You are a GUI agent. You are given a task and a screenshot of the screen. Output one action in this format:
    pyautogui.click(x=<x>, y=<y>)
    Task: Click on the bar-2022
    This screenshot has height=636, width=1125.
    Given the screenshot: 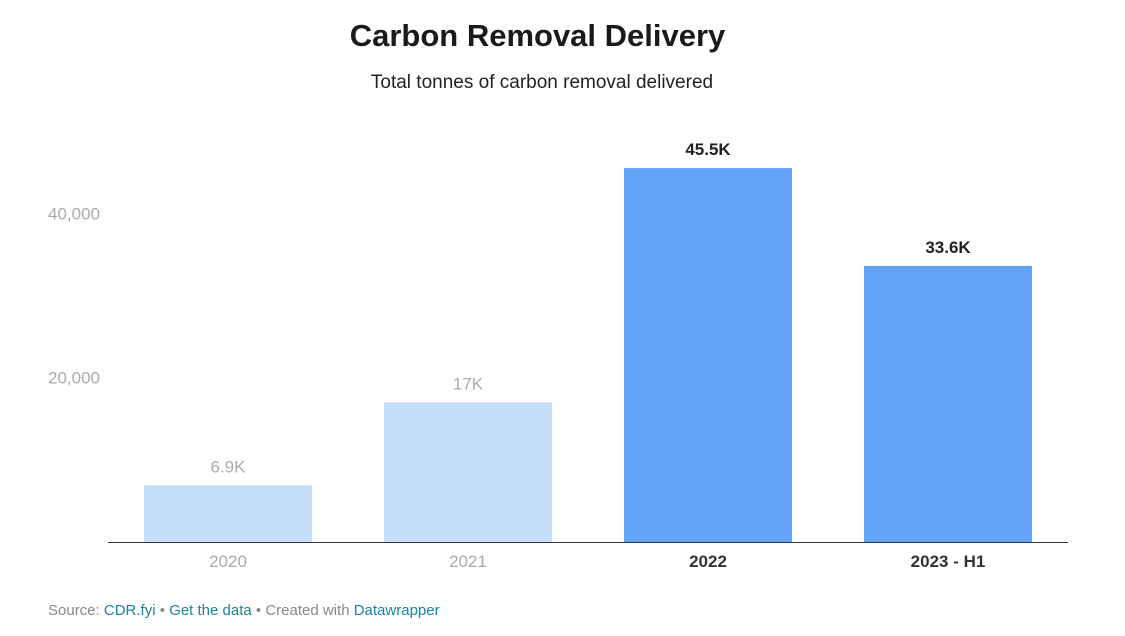 What is the action you would take?
    pyautogui.click(x=708, y=355)
    